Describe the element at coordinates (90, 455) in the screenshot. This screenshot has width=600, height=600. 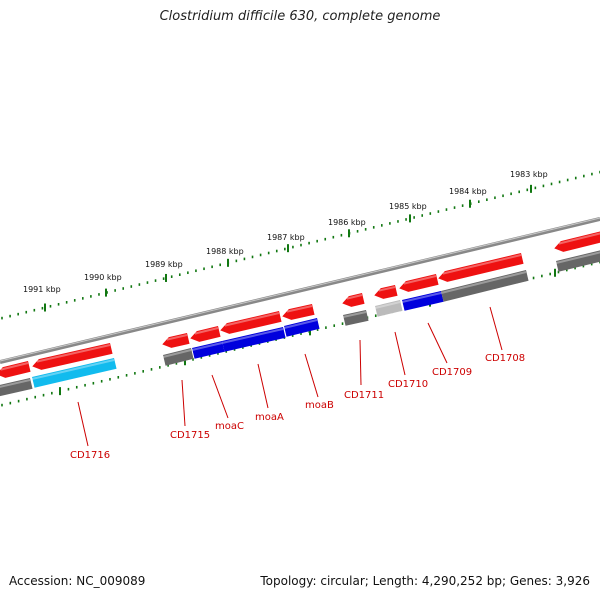
I see `gene-label: CD1716` at that location.